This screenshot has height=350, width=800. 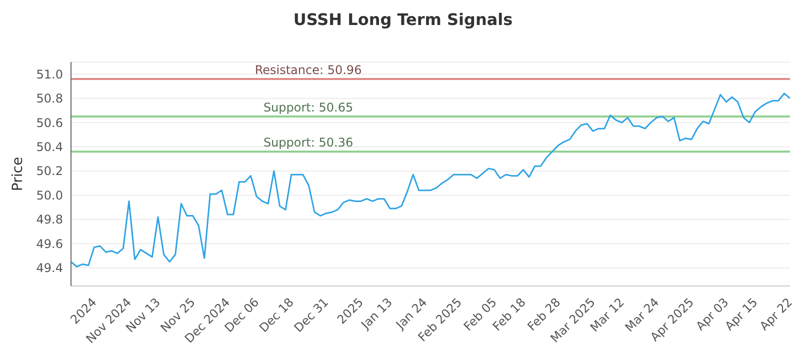 I want to click on y-tick-label: 50.4, so click(x=49, y=147).